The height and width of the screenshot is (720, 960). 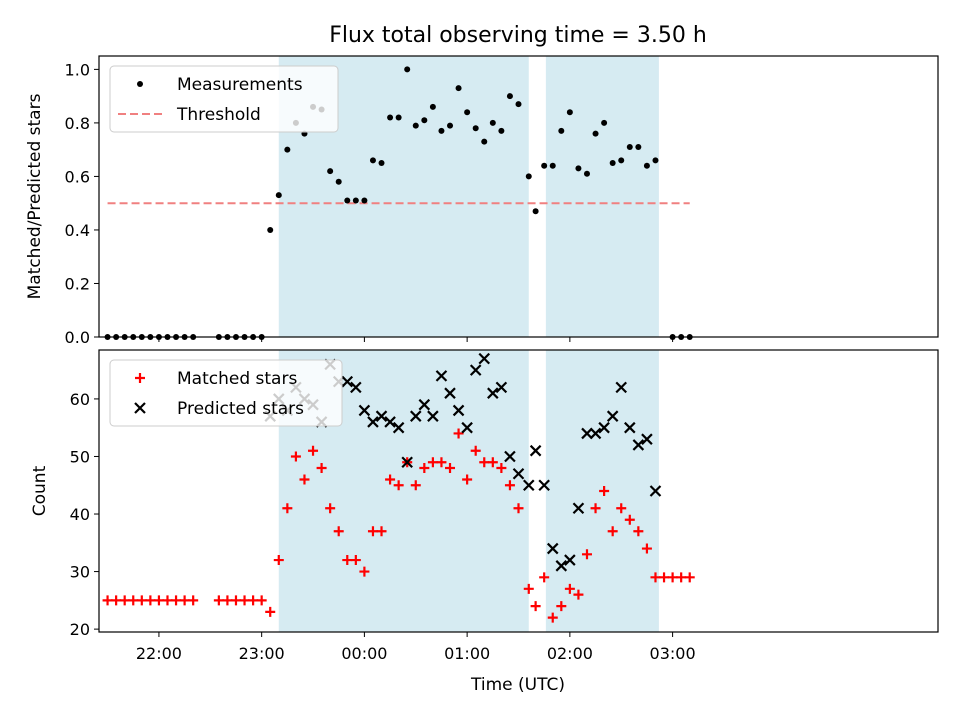 What do you see at coordinates (218, 115) in the screenshot?
I see `legend-label: Threshold` at bounding box center [218, 115].